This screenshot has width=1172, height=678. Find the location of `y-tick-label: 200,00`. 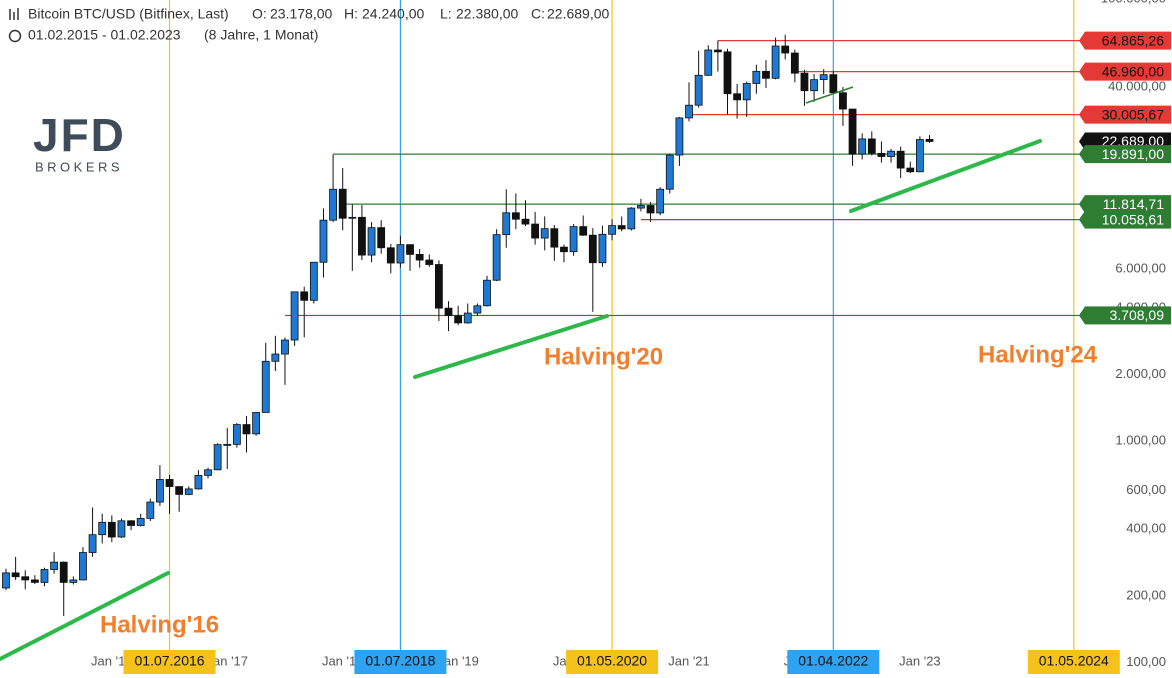

y-tick-label: 200,00 is located at coordinates (1146, 594).